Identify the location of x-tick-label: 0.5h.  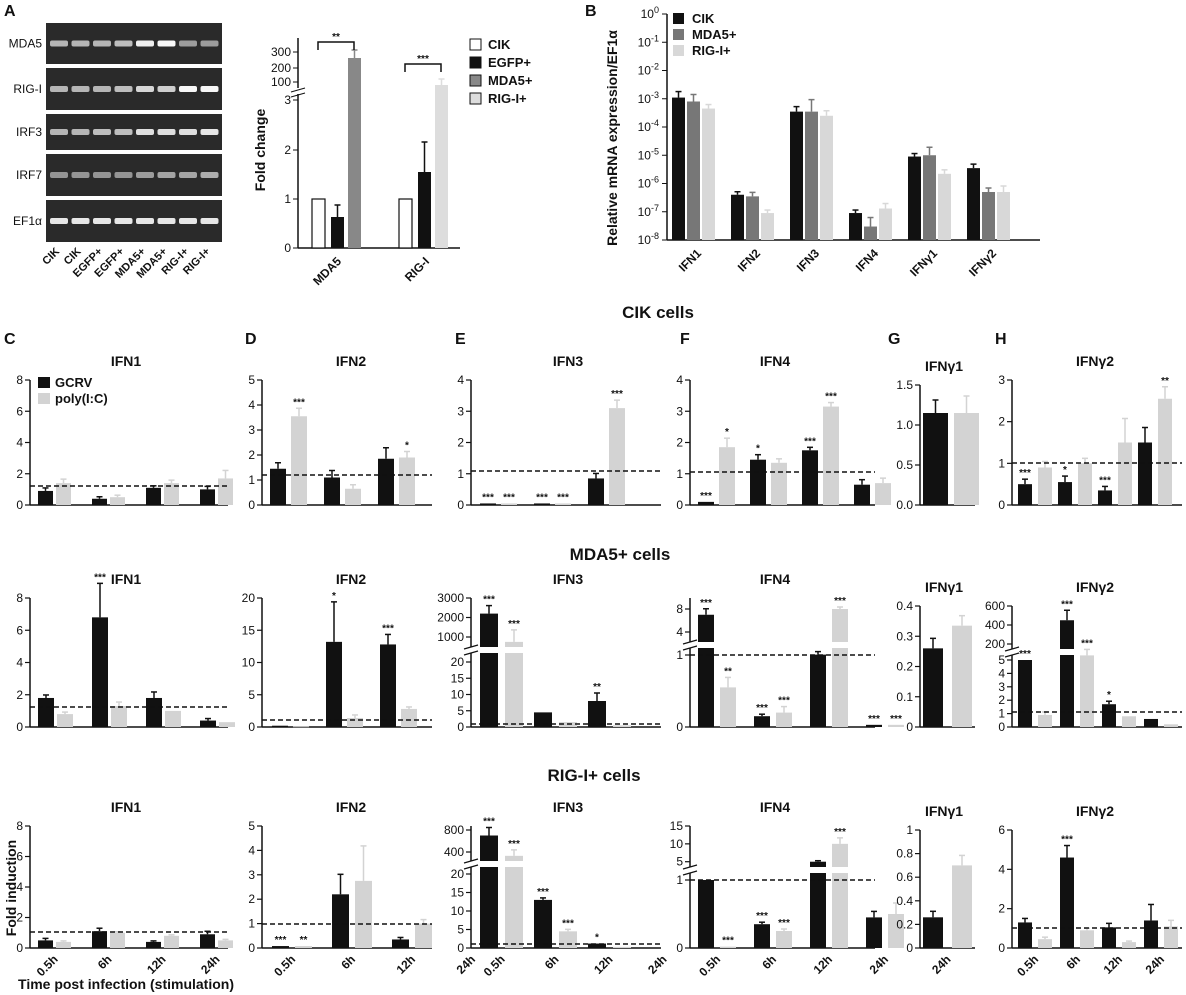
(284, 965).